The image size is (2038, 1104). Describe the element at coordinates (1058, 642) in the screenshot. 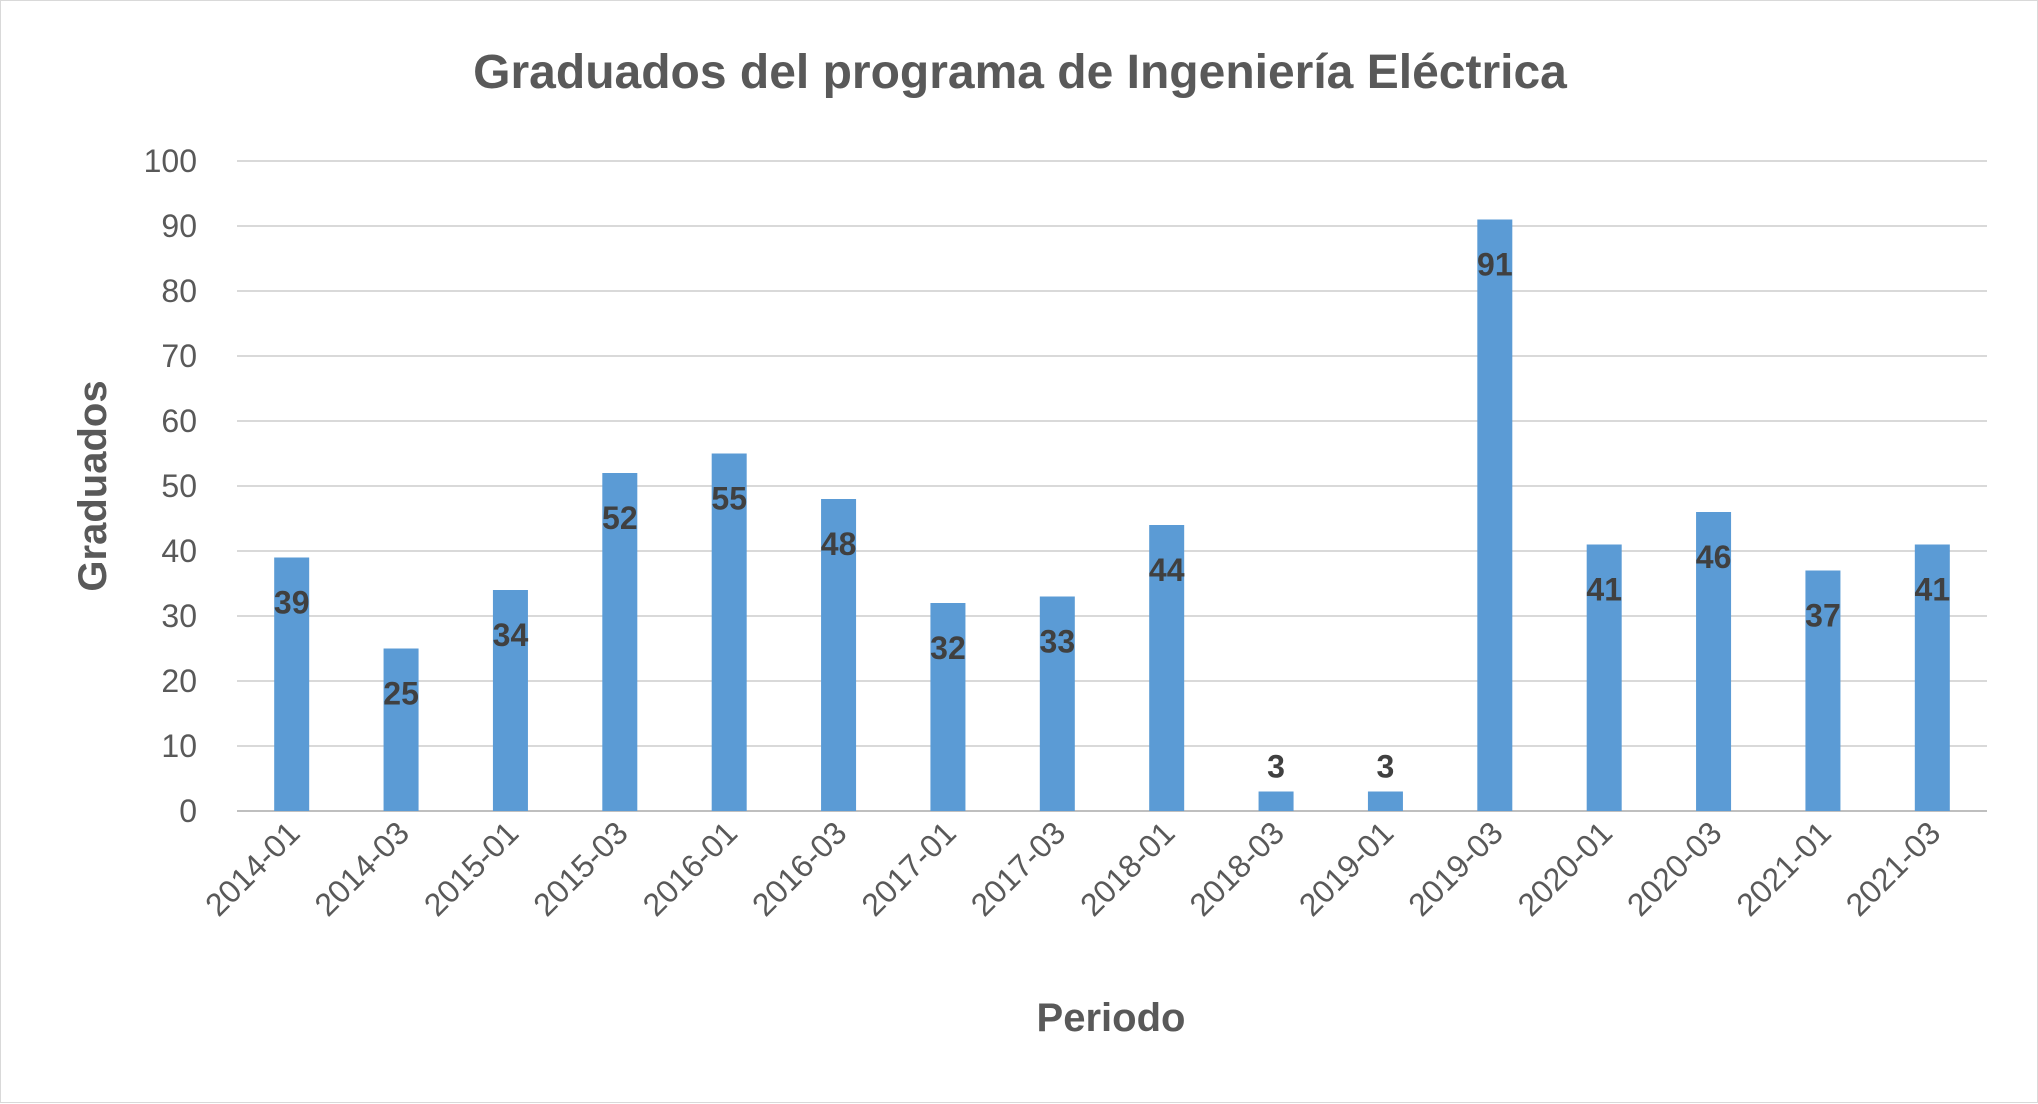

I see `data-label: 33` at that location.